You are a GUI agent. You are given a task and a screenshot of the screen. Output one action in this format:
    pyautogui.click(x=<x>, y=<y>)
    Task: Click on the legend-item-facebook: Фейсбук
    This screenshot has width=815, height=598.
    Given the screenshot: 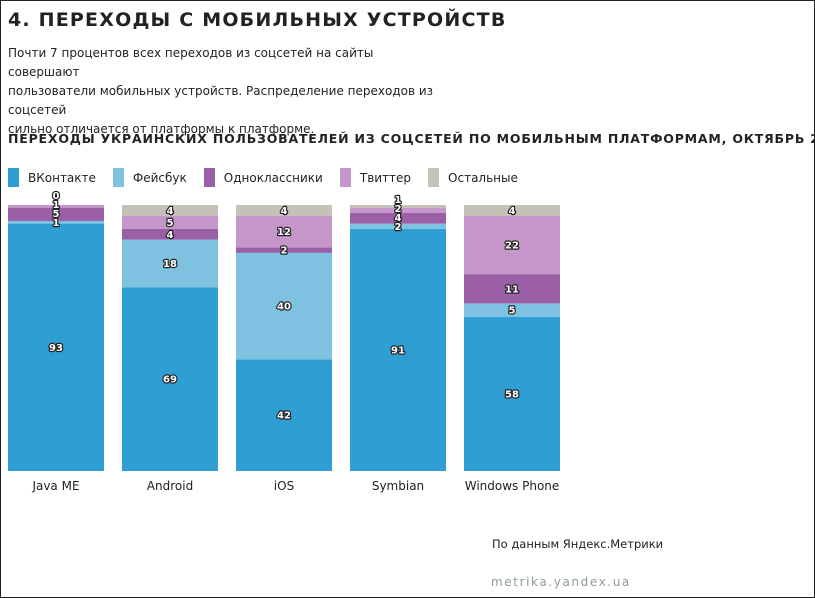 What is the action you would take?
    pyautogui.click(x=149, y=177)
    